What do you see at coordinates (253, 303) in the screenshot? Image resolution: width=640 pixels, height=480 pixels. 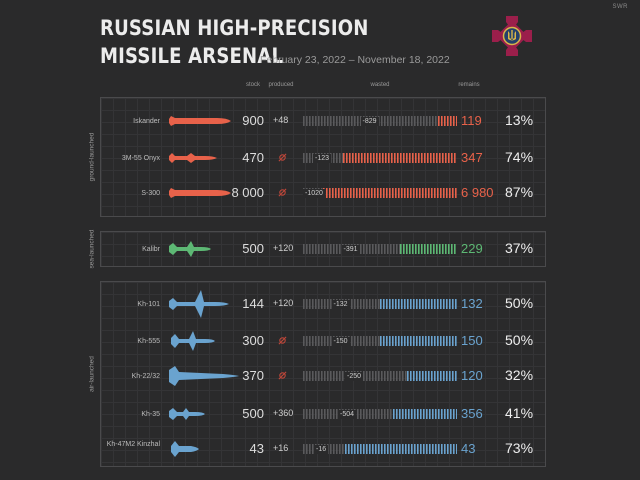 I see `stock-value: 144` at bounding box center [253, 303].